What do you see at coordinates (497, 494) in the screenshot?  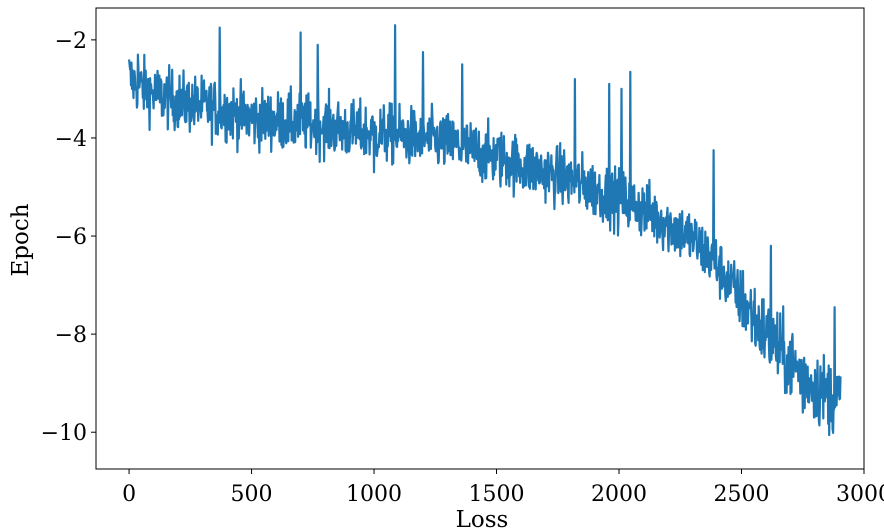 I see `x-tick-label: 1500` at bounding box center [497, 494].